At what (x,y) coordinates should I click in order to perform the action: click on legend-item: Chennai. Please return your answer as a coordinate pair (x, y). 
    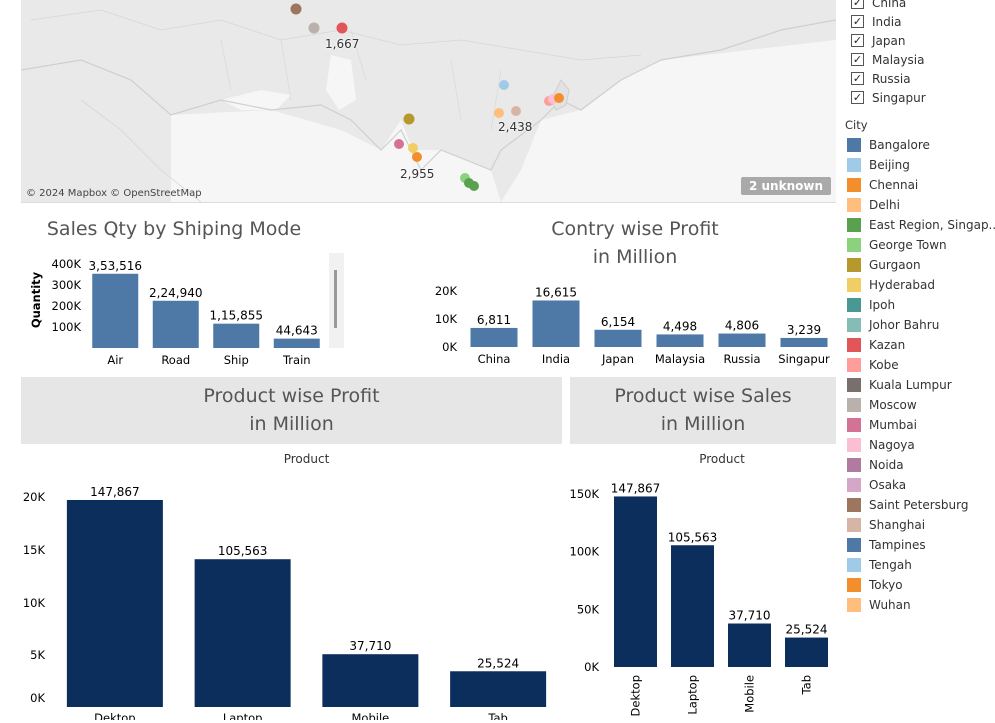
    Looking at the image, I should click on (882, 185).